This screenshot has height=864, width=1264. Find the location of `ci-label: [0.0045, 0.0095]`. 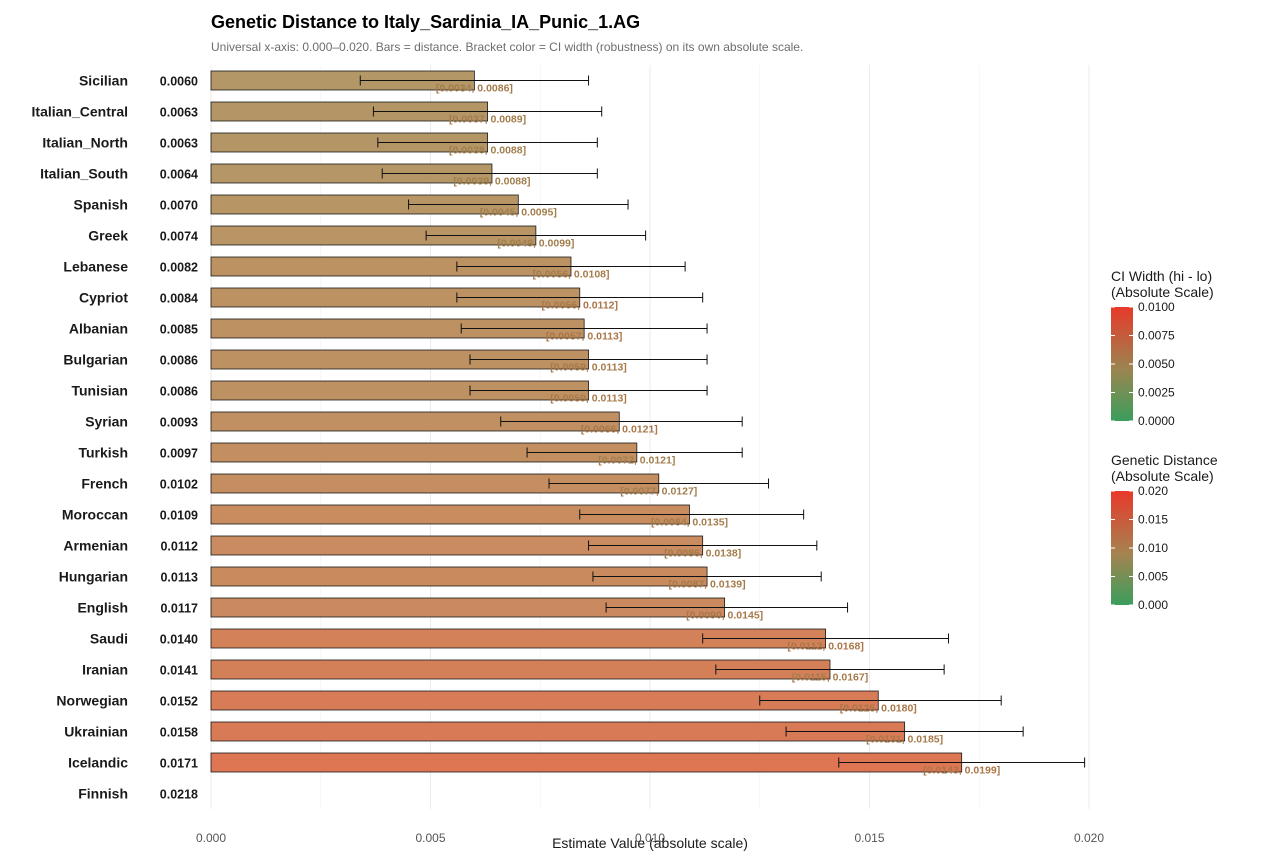

ci-label: [0.0045, 0.0095] is located at coordinates (518, 213).